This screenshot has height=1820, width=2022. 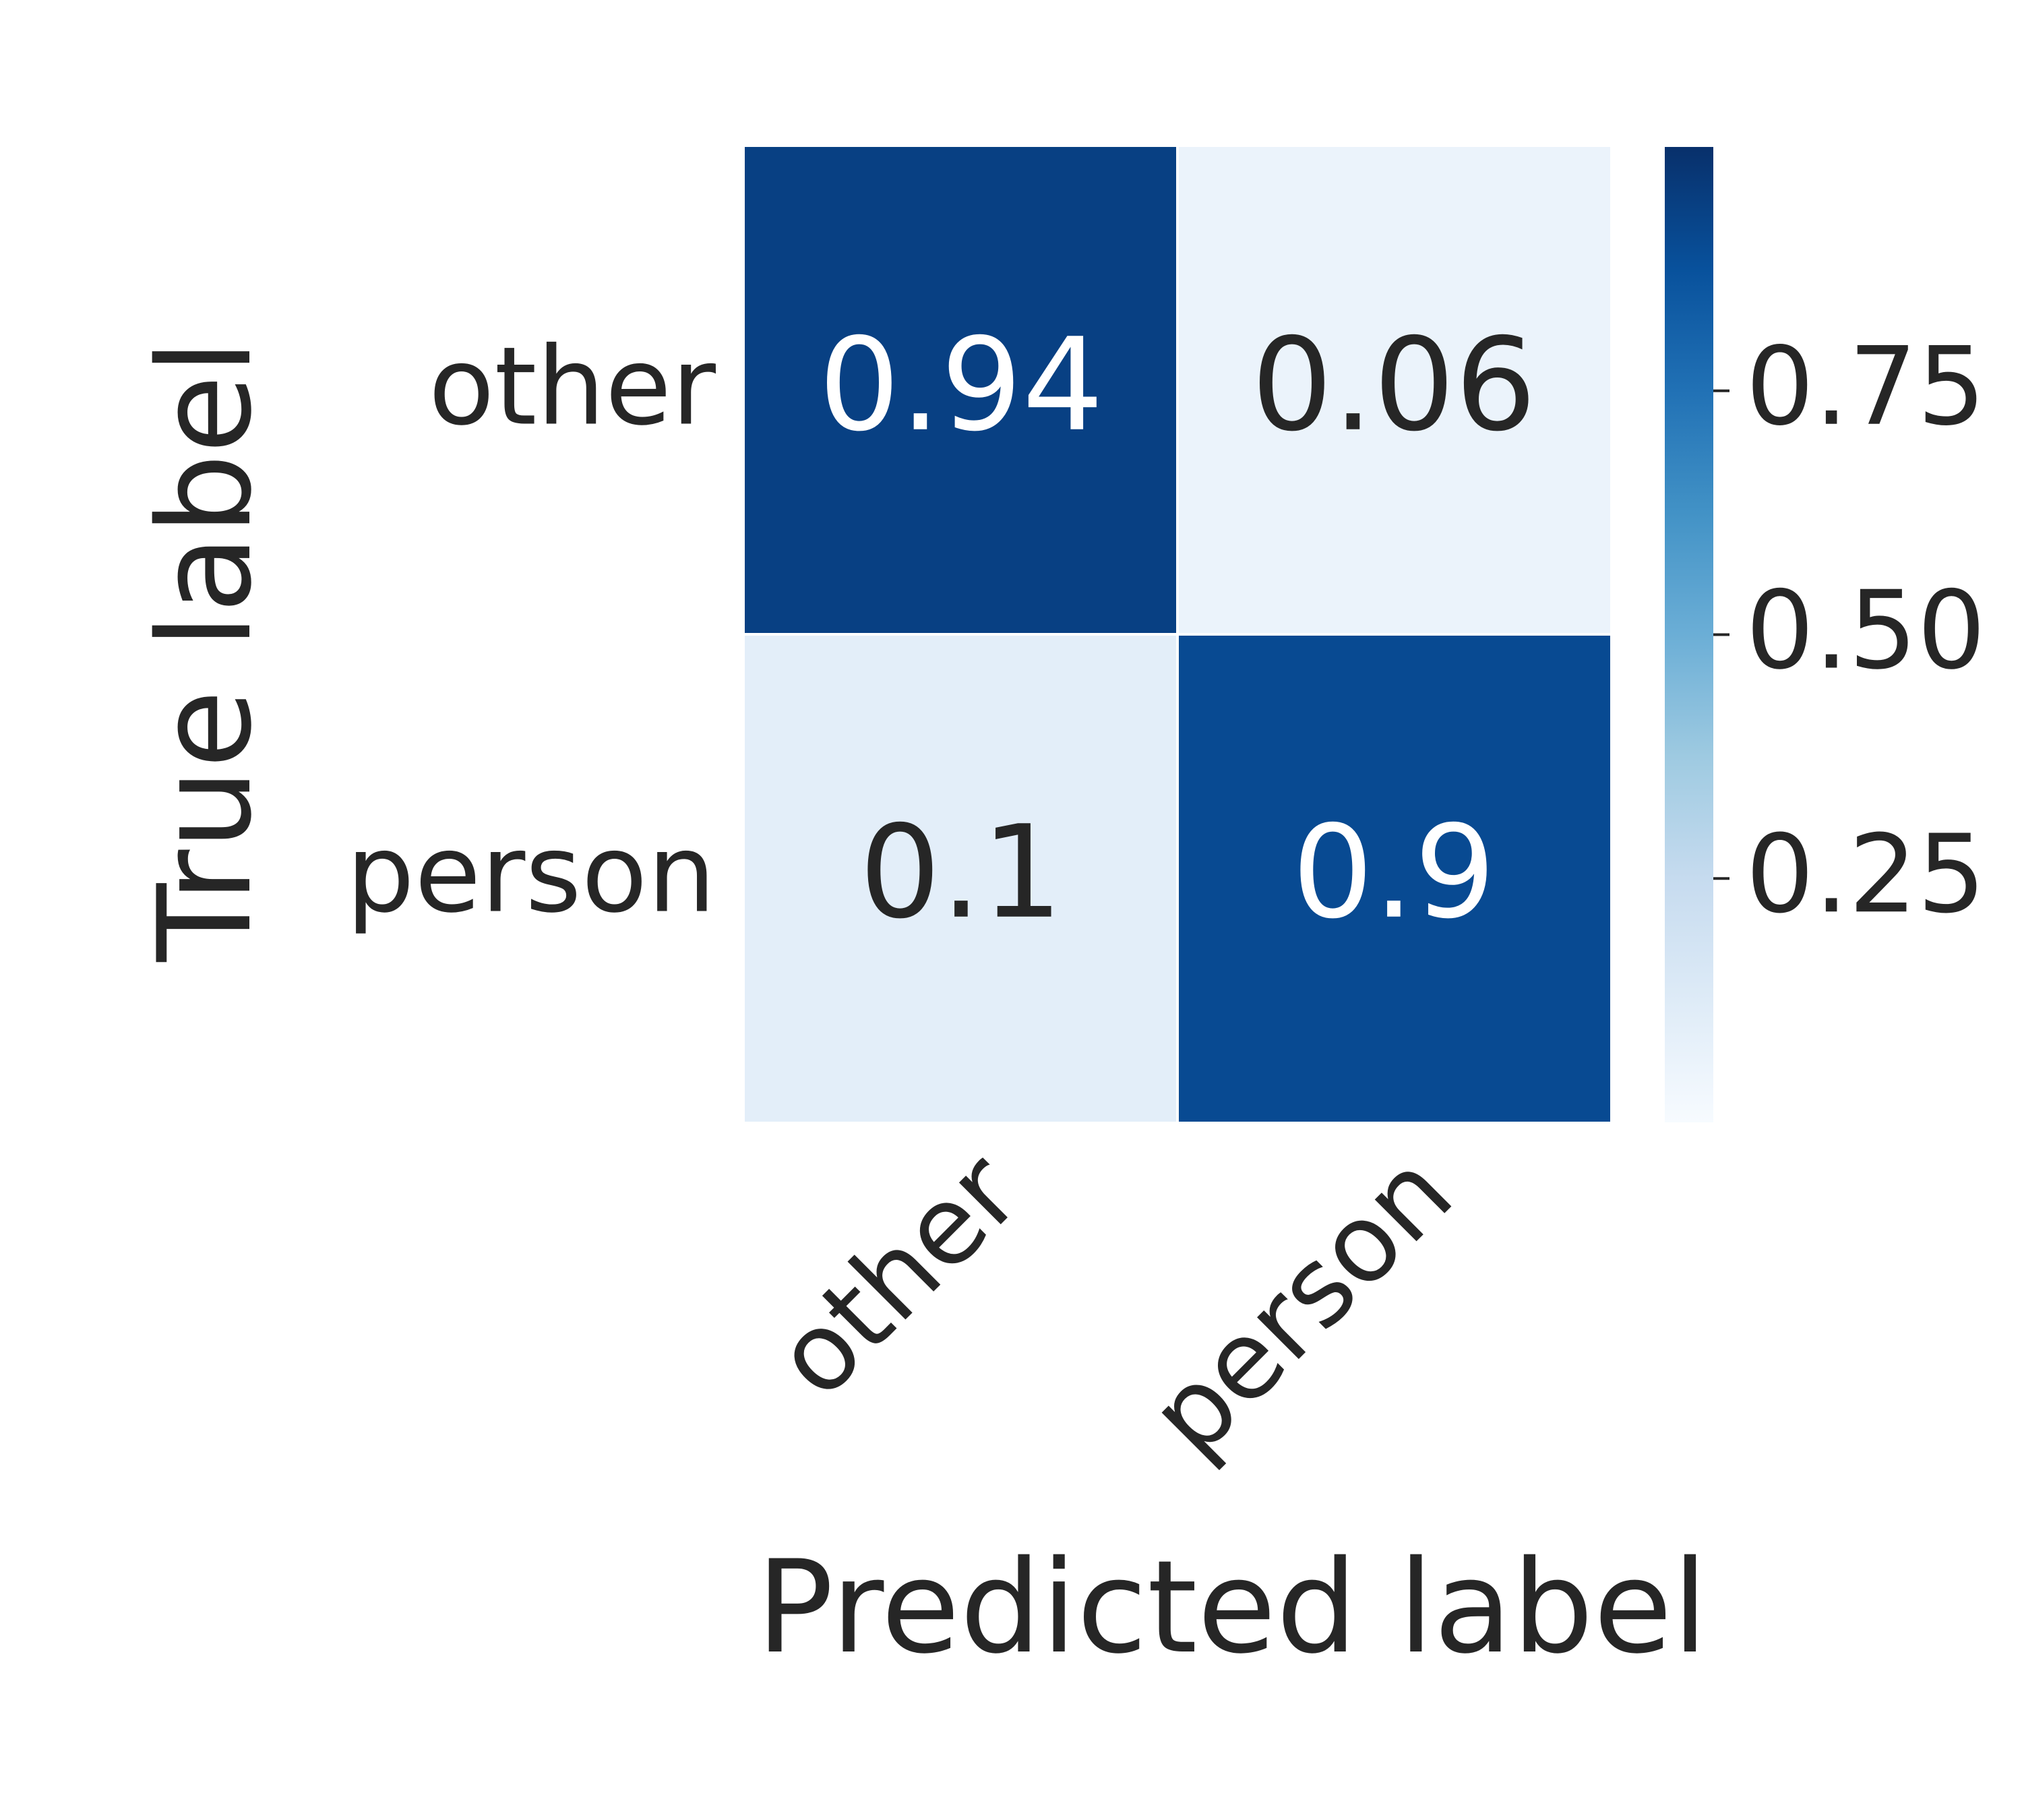 What do you see at coordinates (1866, 874) in the screenshot?
I see `colorbar-tick-label: 0.25` at bounding box center [1866, 874].